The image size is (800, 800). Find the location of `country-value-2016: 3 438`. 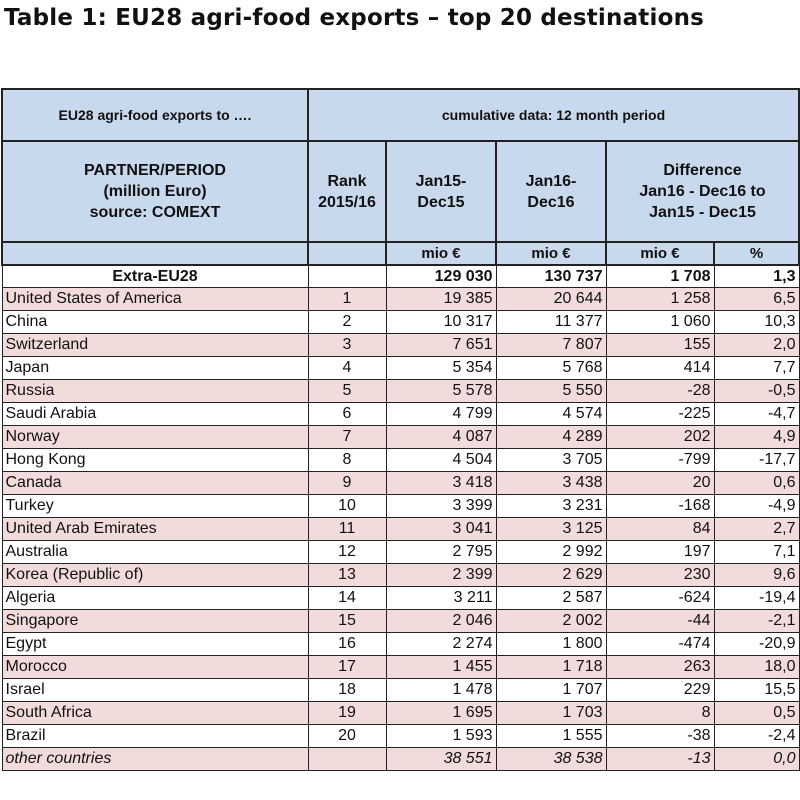

country-value-2016: 3 438 is located at coordinates (551, 483).